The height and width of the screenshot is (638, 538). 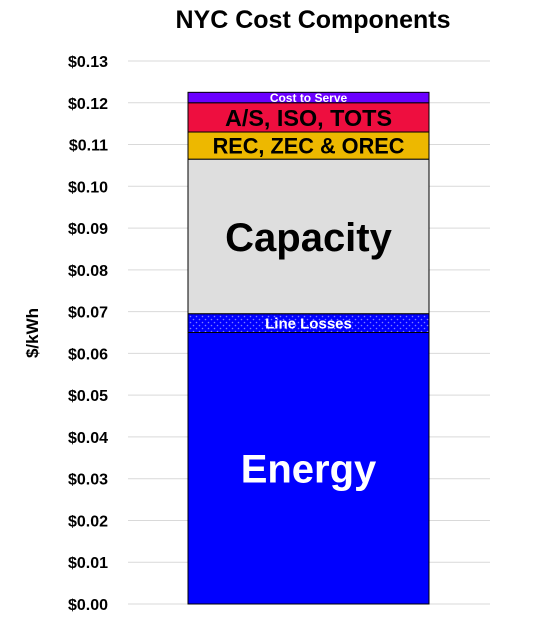 I want to click on bar-segment-cost-to-serve, so click(x=308, y=97).